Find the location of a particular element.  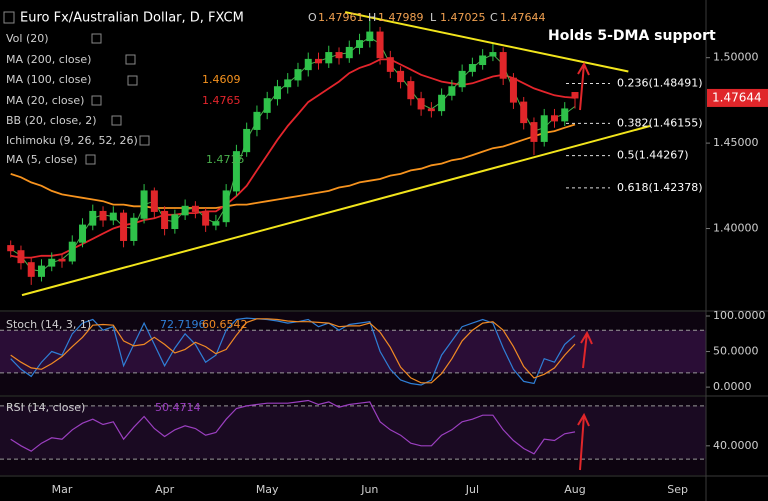

chart-title: Euro Fx/Australian Dollar, D, FXCM is located at coordinates (132, 18).